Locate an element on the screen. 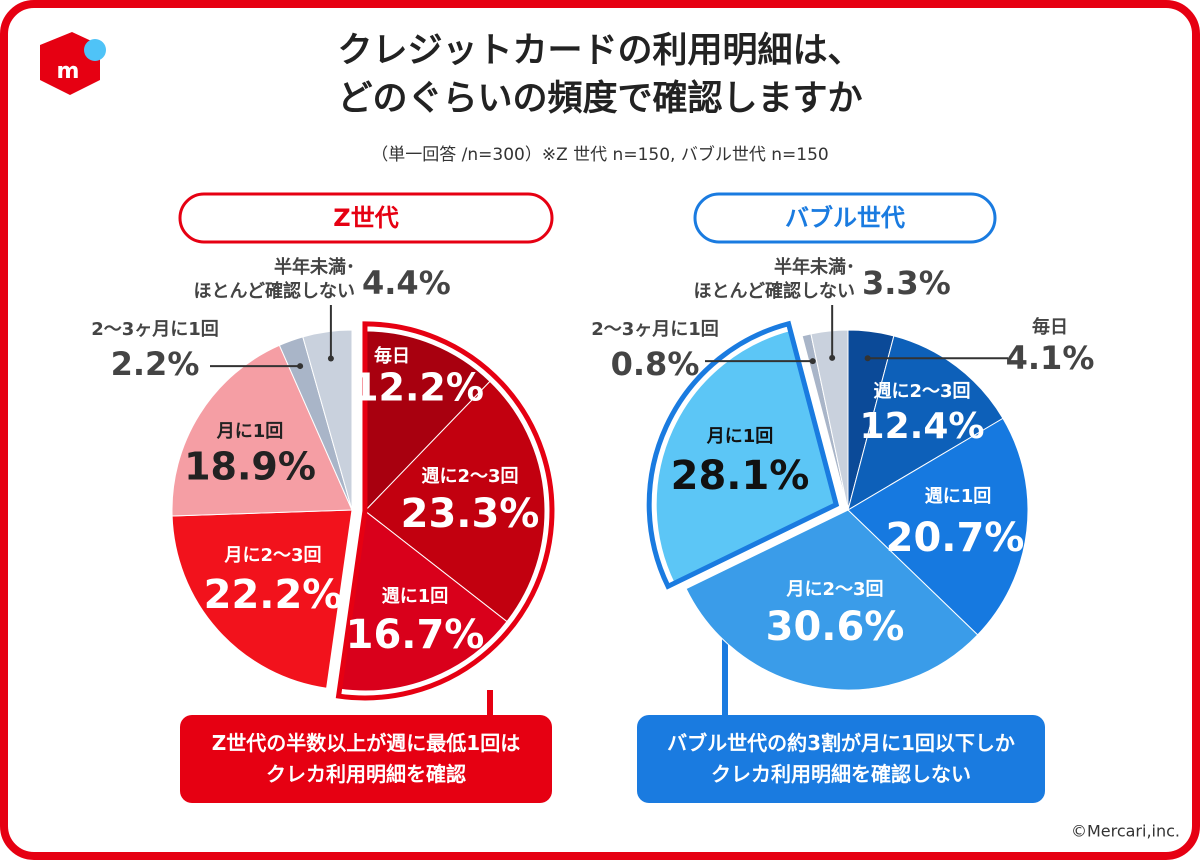 Image resolution: width=1200 pixels, height=860 pixels. title: クレジットカードの利用明細は、どのぐらいの頻度で確認しますか is located at coordinates (599, 75).